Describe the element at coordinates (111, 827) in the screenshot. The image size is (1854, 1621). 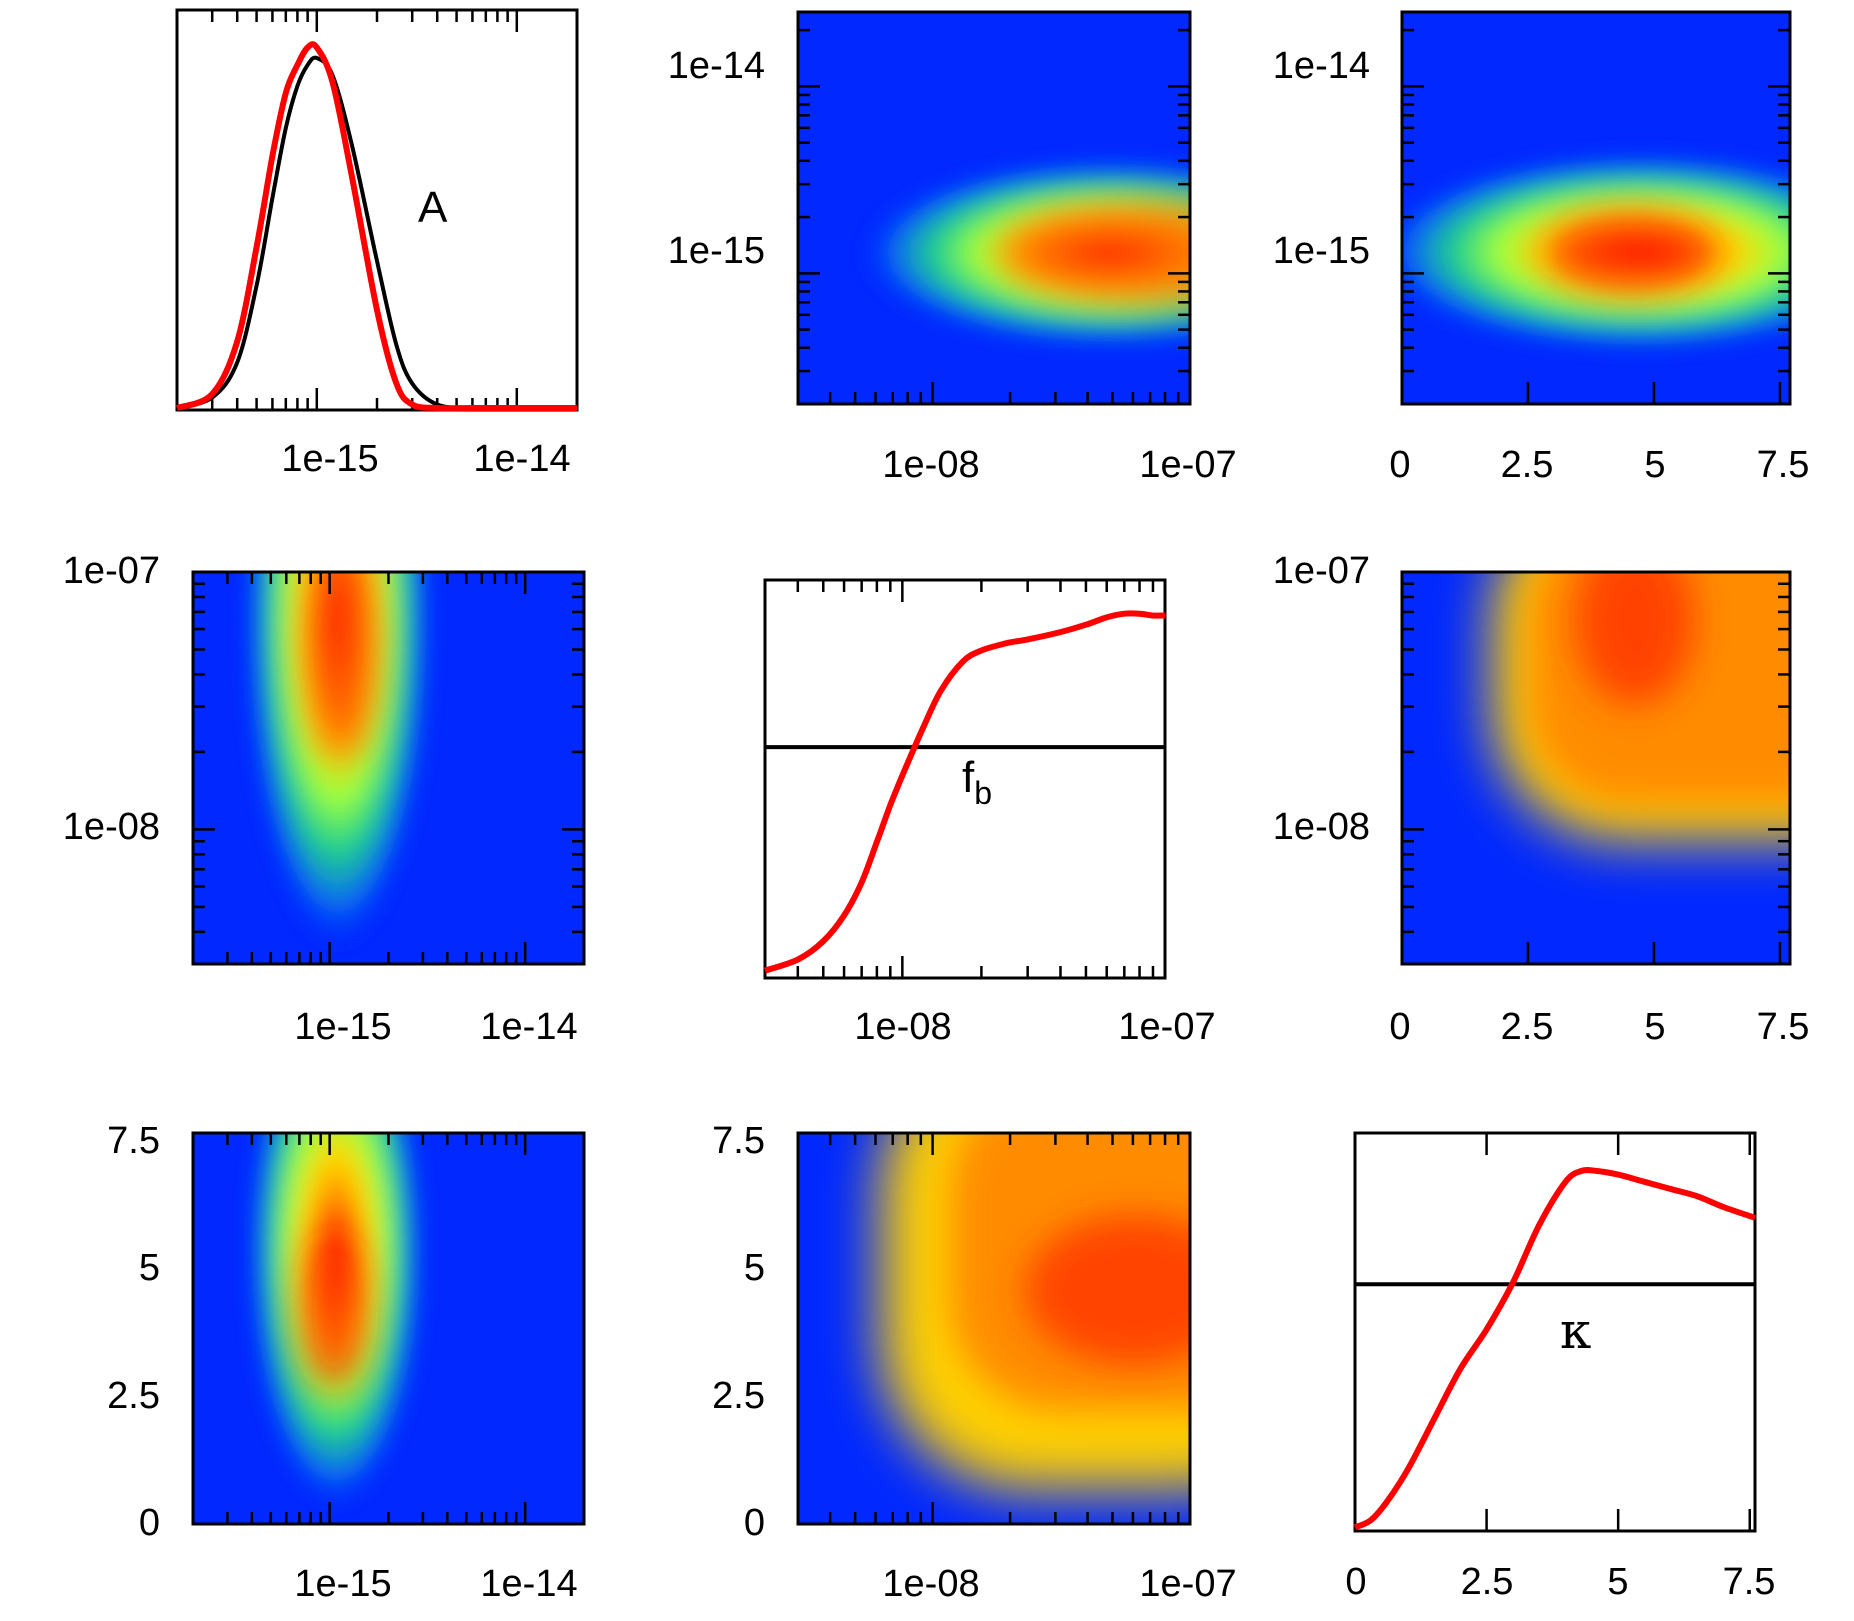
I see `heatmap-A-fb-ytick-2: 1e-08` at that location.